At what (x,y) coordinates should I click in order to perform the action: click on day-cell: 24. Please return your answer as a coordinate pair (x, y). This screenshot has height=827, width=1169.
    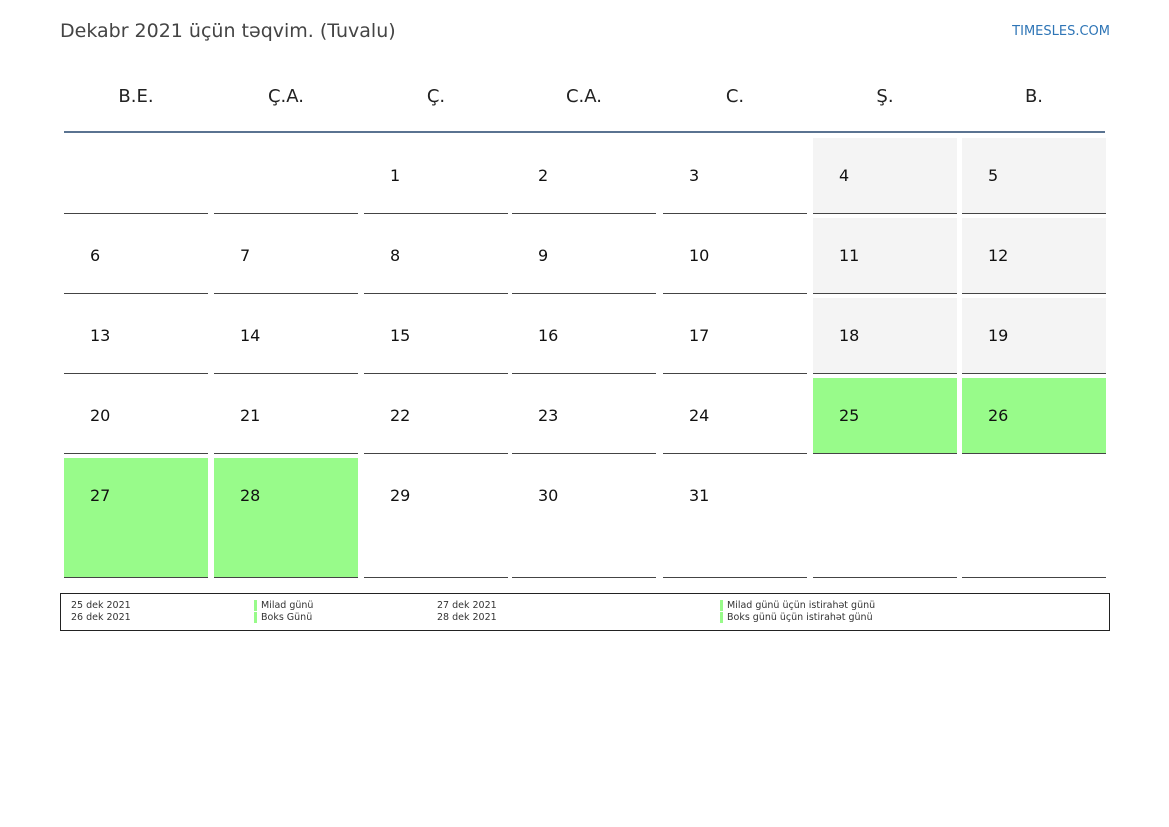
    Looking at the image, I should click on (735, 416).